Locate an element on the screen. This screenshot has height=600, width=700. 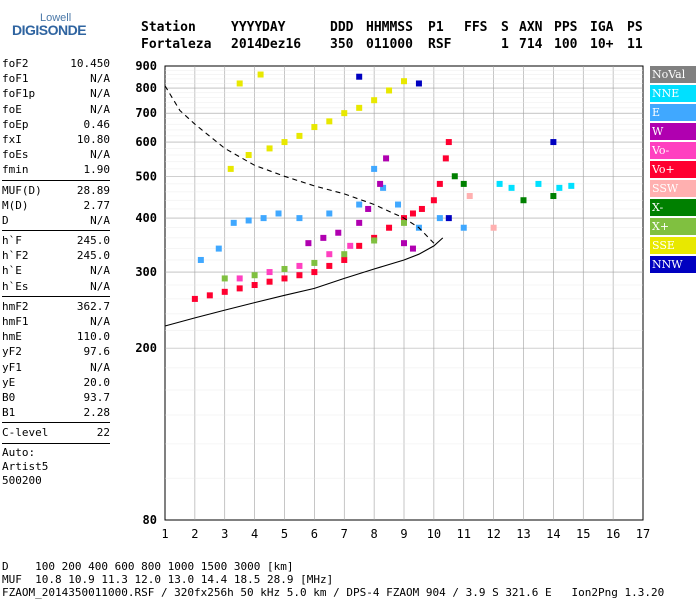
legend-item-sse: SSE is located at coordinates (673, 245).